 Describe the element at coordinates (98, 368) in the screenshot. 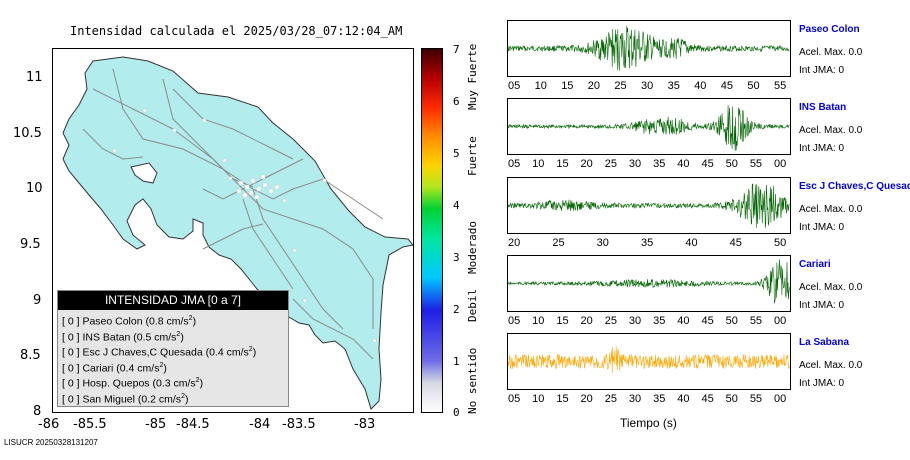

I see `legend-item-name: Cariari` at that location.